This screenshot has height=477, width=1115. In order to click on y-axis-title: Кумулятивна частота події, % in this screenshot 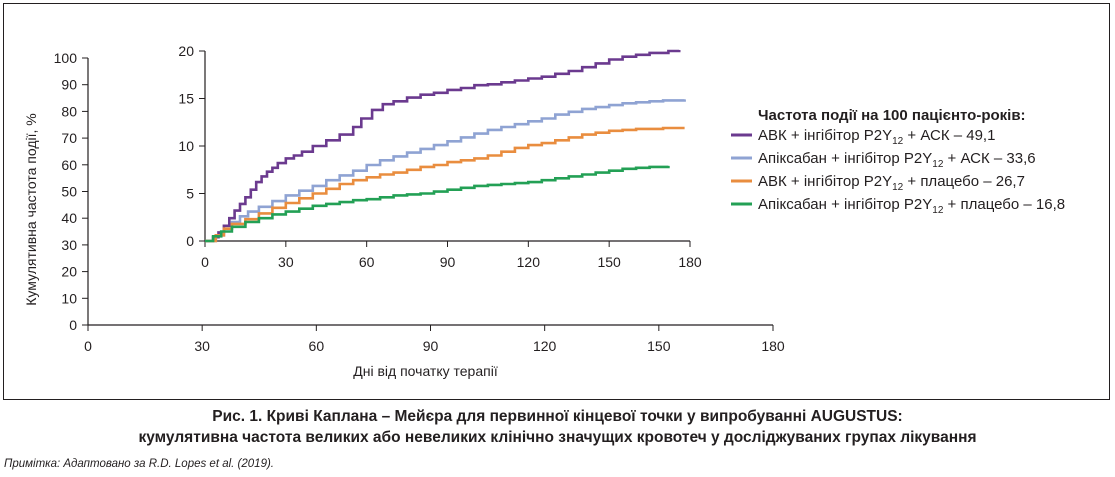, I will do `click(31, 209)`.